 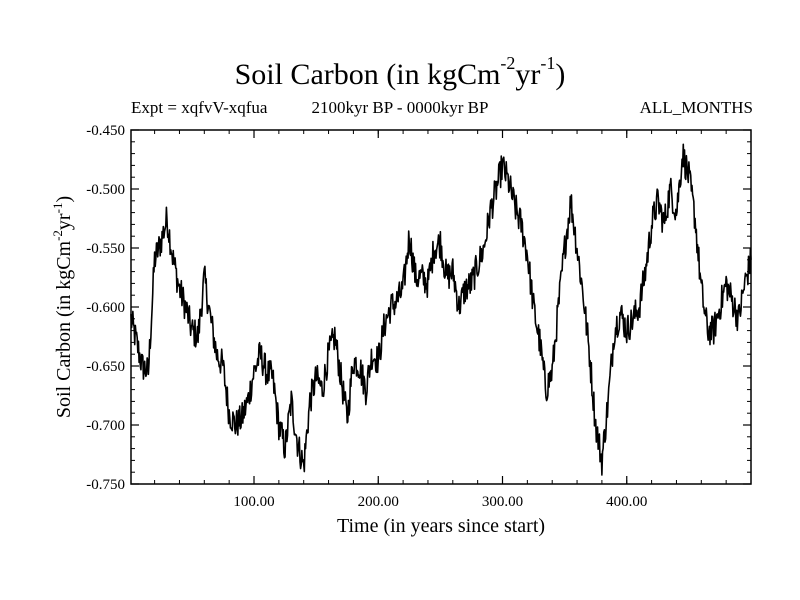 I want to click on y-tick-label: -0.500, so click(x=105, y=190).